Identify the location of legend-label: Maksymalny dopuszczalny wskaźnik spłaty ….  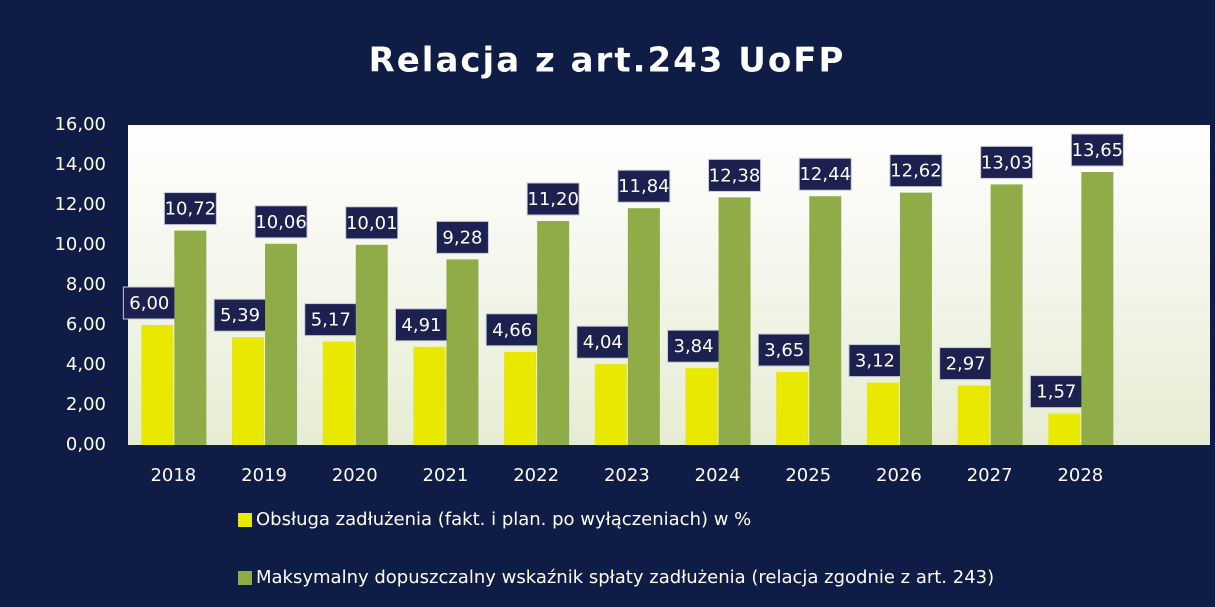
(625, 577).